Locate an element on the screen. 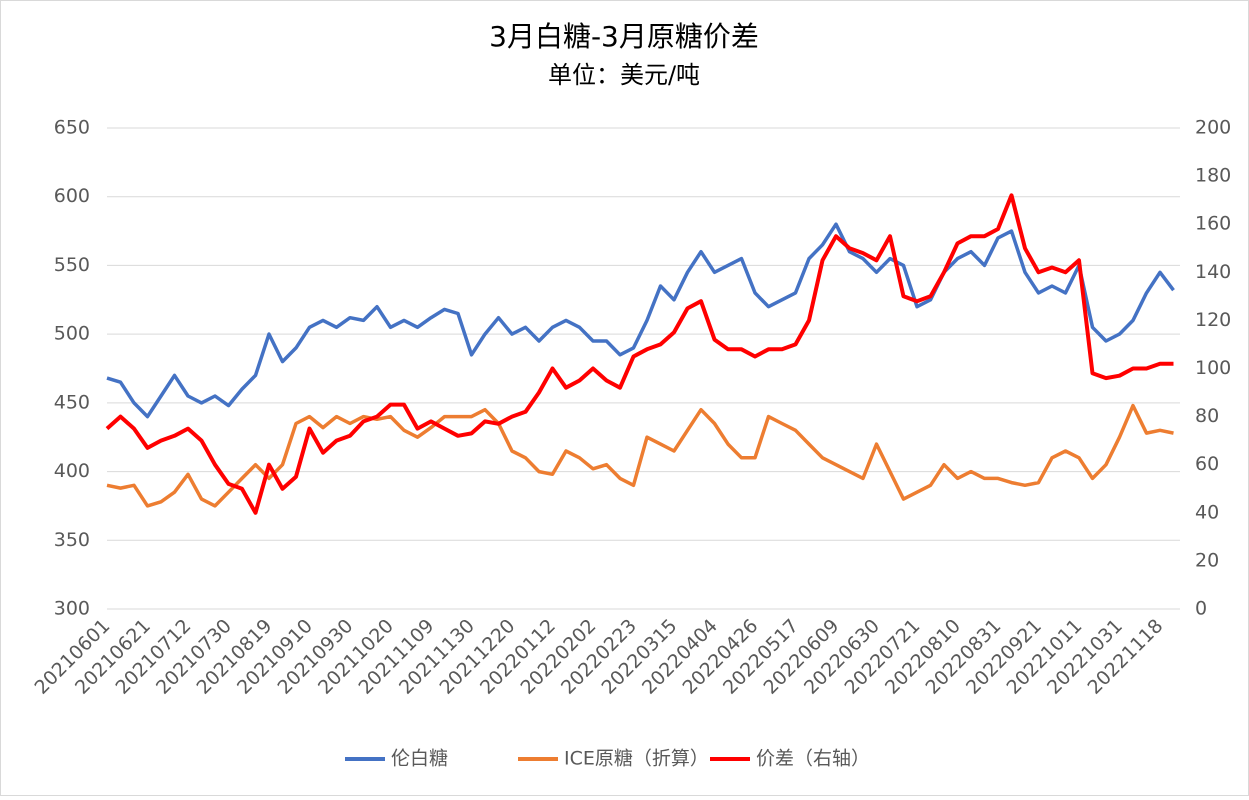 The width and height of the screenshot is (1249, 800). y-tick-label: 400 is located at coordinates (72, 471).